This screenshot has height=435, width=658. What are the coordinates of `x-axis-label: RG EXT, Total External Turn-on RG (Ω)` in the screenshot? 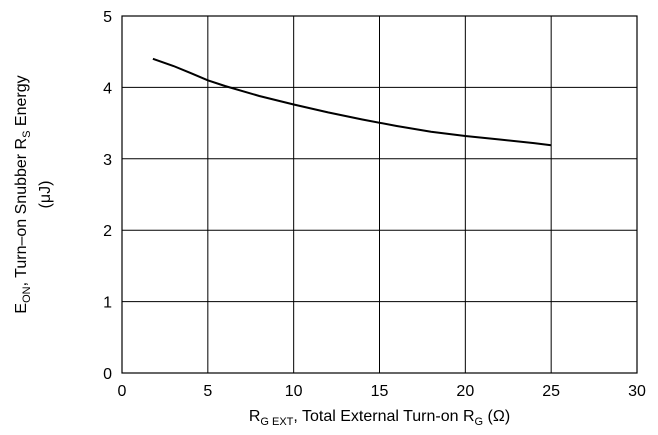 It's located at (379, 418).